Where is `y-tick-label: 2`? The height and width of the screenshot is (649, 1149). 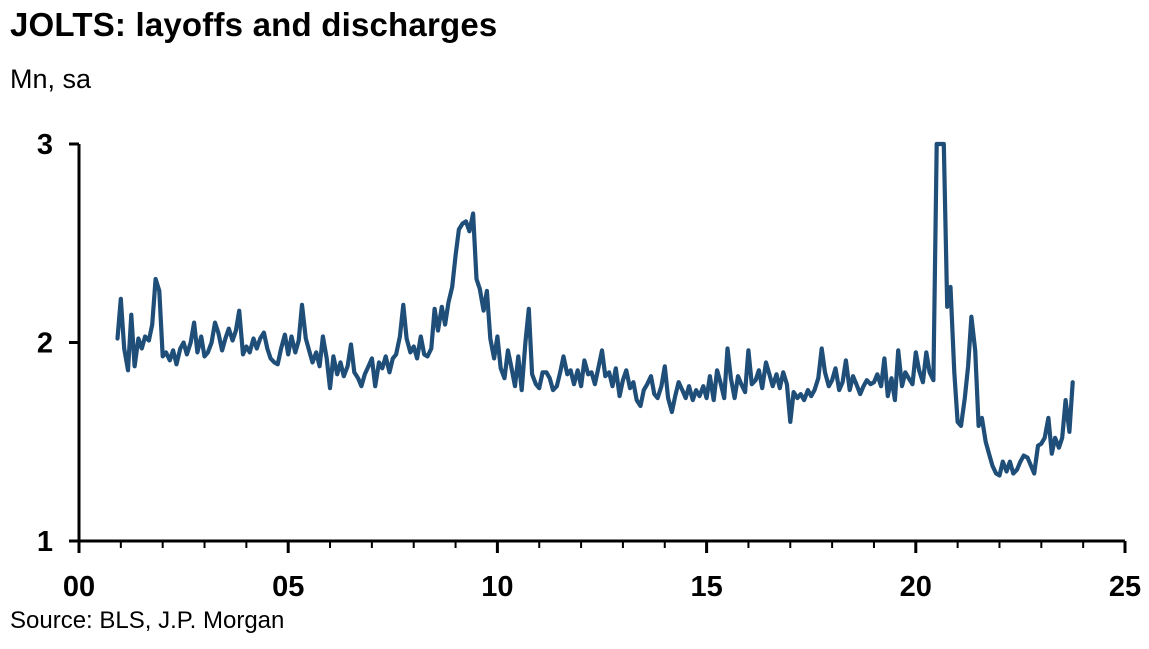 y-tick-label: 2 is located at coordinates (45, 344).